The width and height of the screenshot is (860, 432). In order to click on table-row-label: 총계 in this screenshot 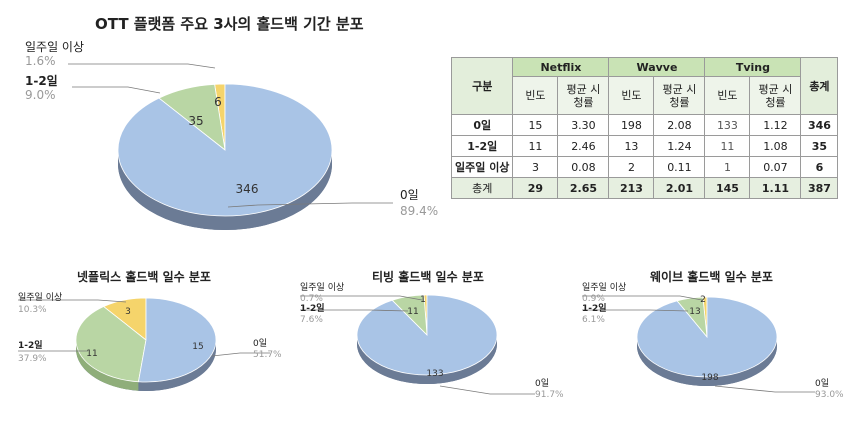, I will do `click(482, 188)`.